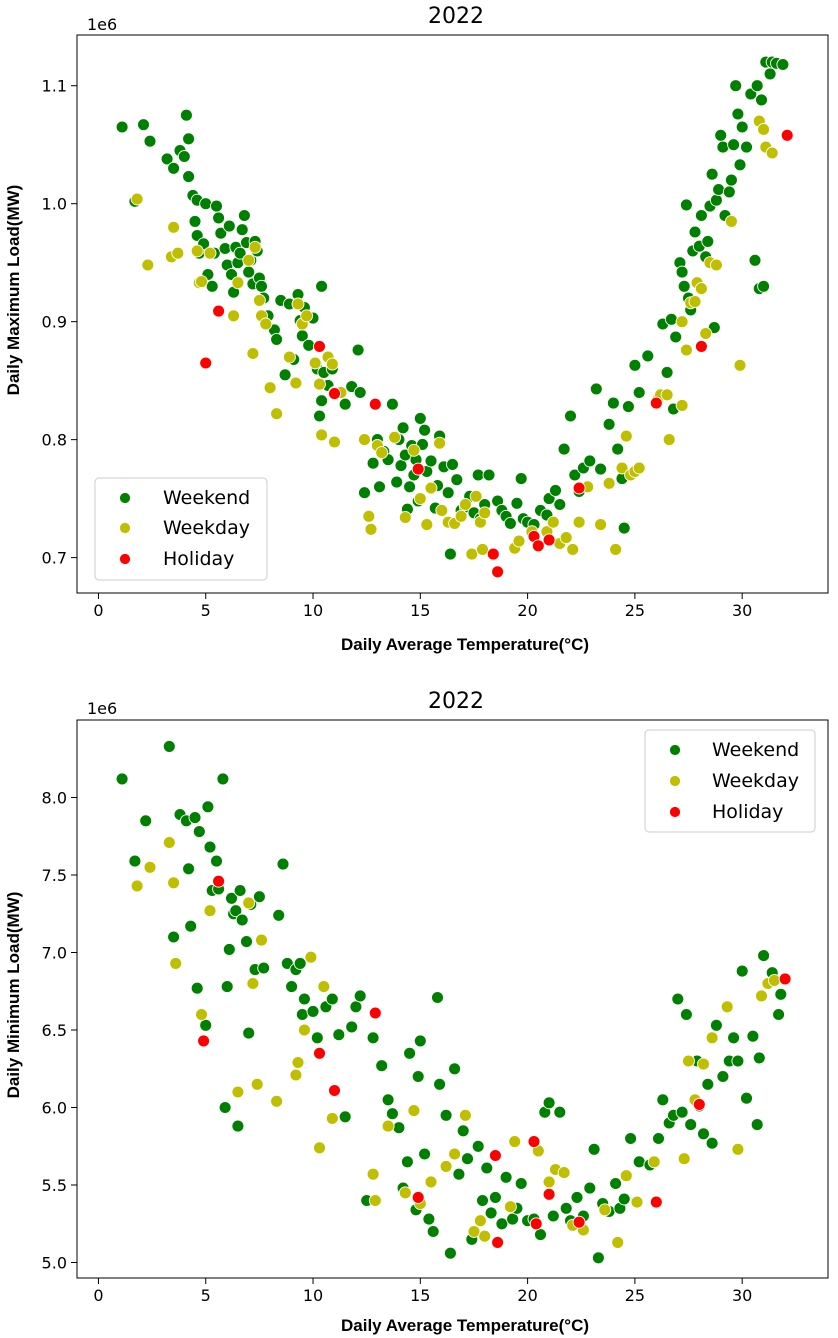 This screenshot has width=838, height=1338. What do you see at coordinates (675, 812) in the screenshot?
I see `legend-marker-holiday` at bounding box center [675, 812].